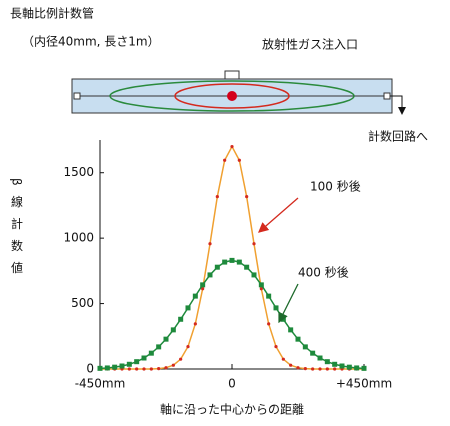 Image resolution: width=450 pixels, height=426 pixels. What do you see at coordinates (17, 231) in the screenshot?
I see `y-axis-label: β線計数値` at bounding box center [17, 231].